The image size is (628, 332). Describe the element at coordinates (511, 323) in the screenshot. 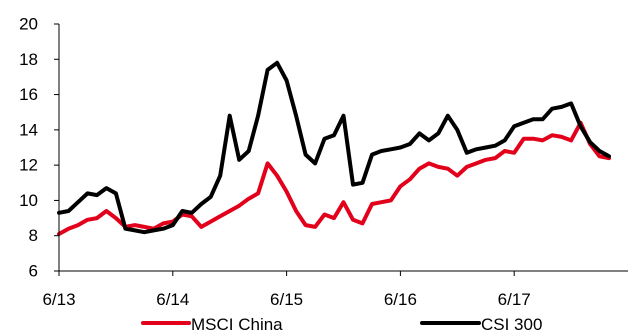

I see `legend-label-csi-300: CSI 300` at that location.